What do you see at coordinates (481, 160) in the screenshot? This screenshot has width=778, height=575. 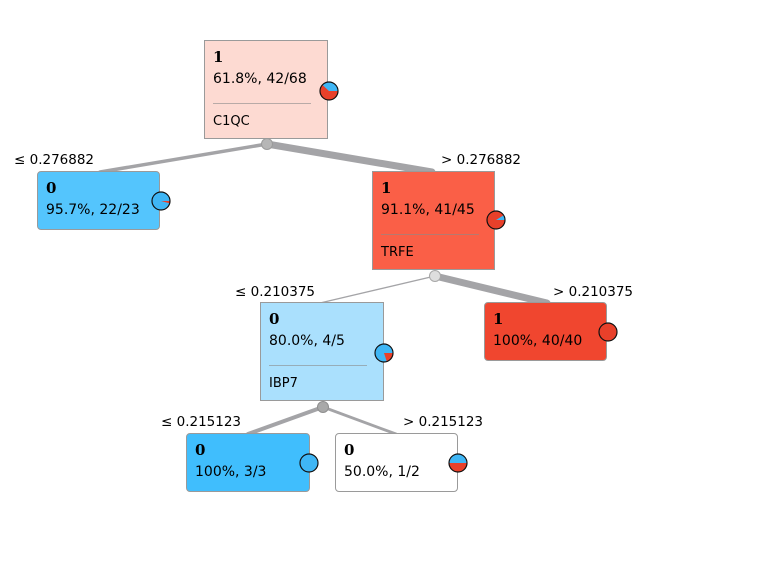 I see `split-label-root-right: > 0.276882` at bounding box center [481, 160].